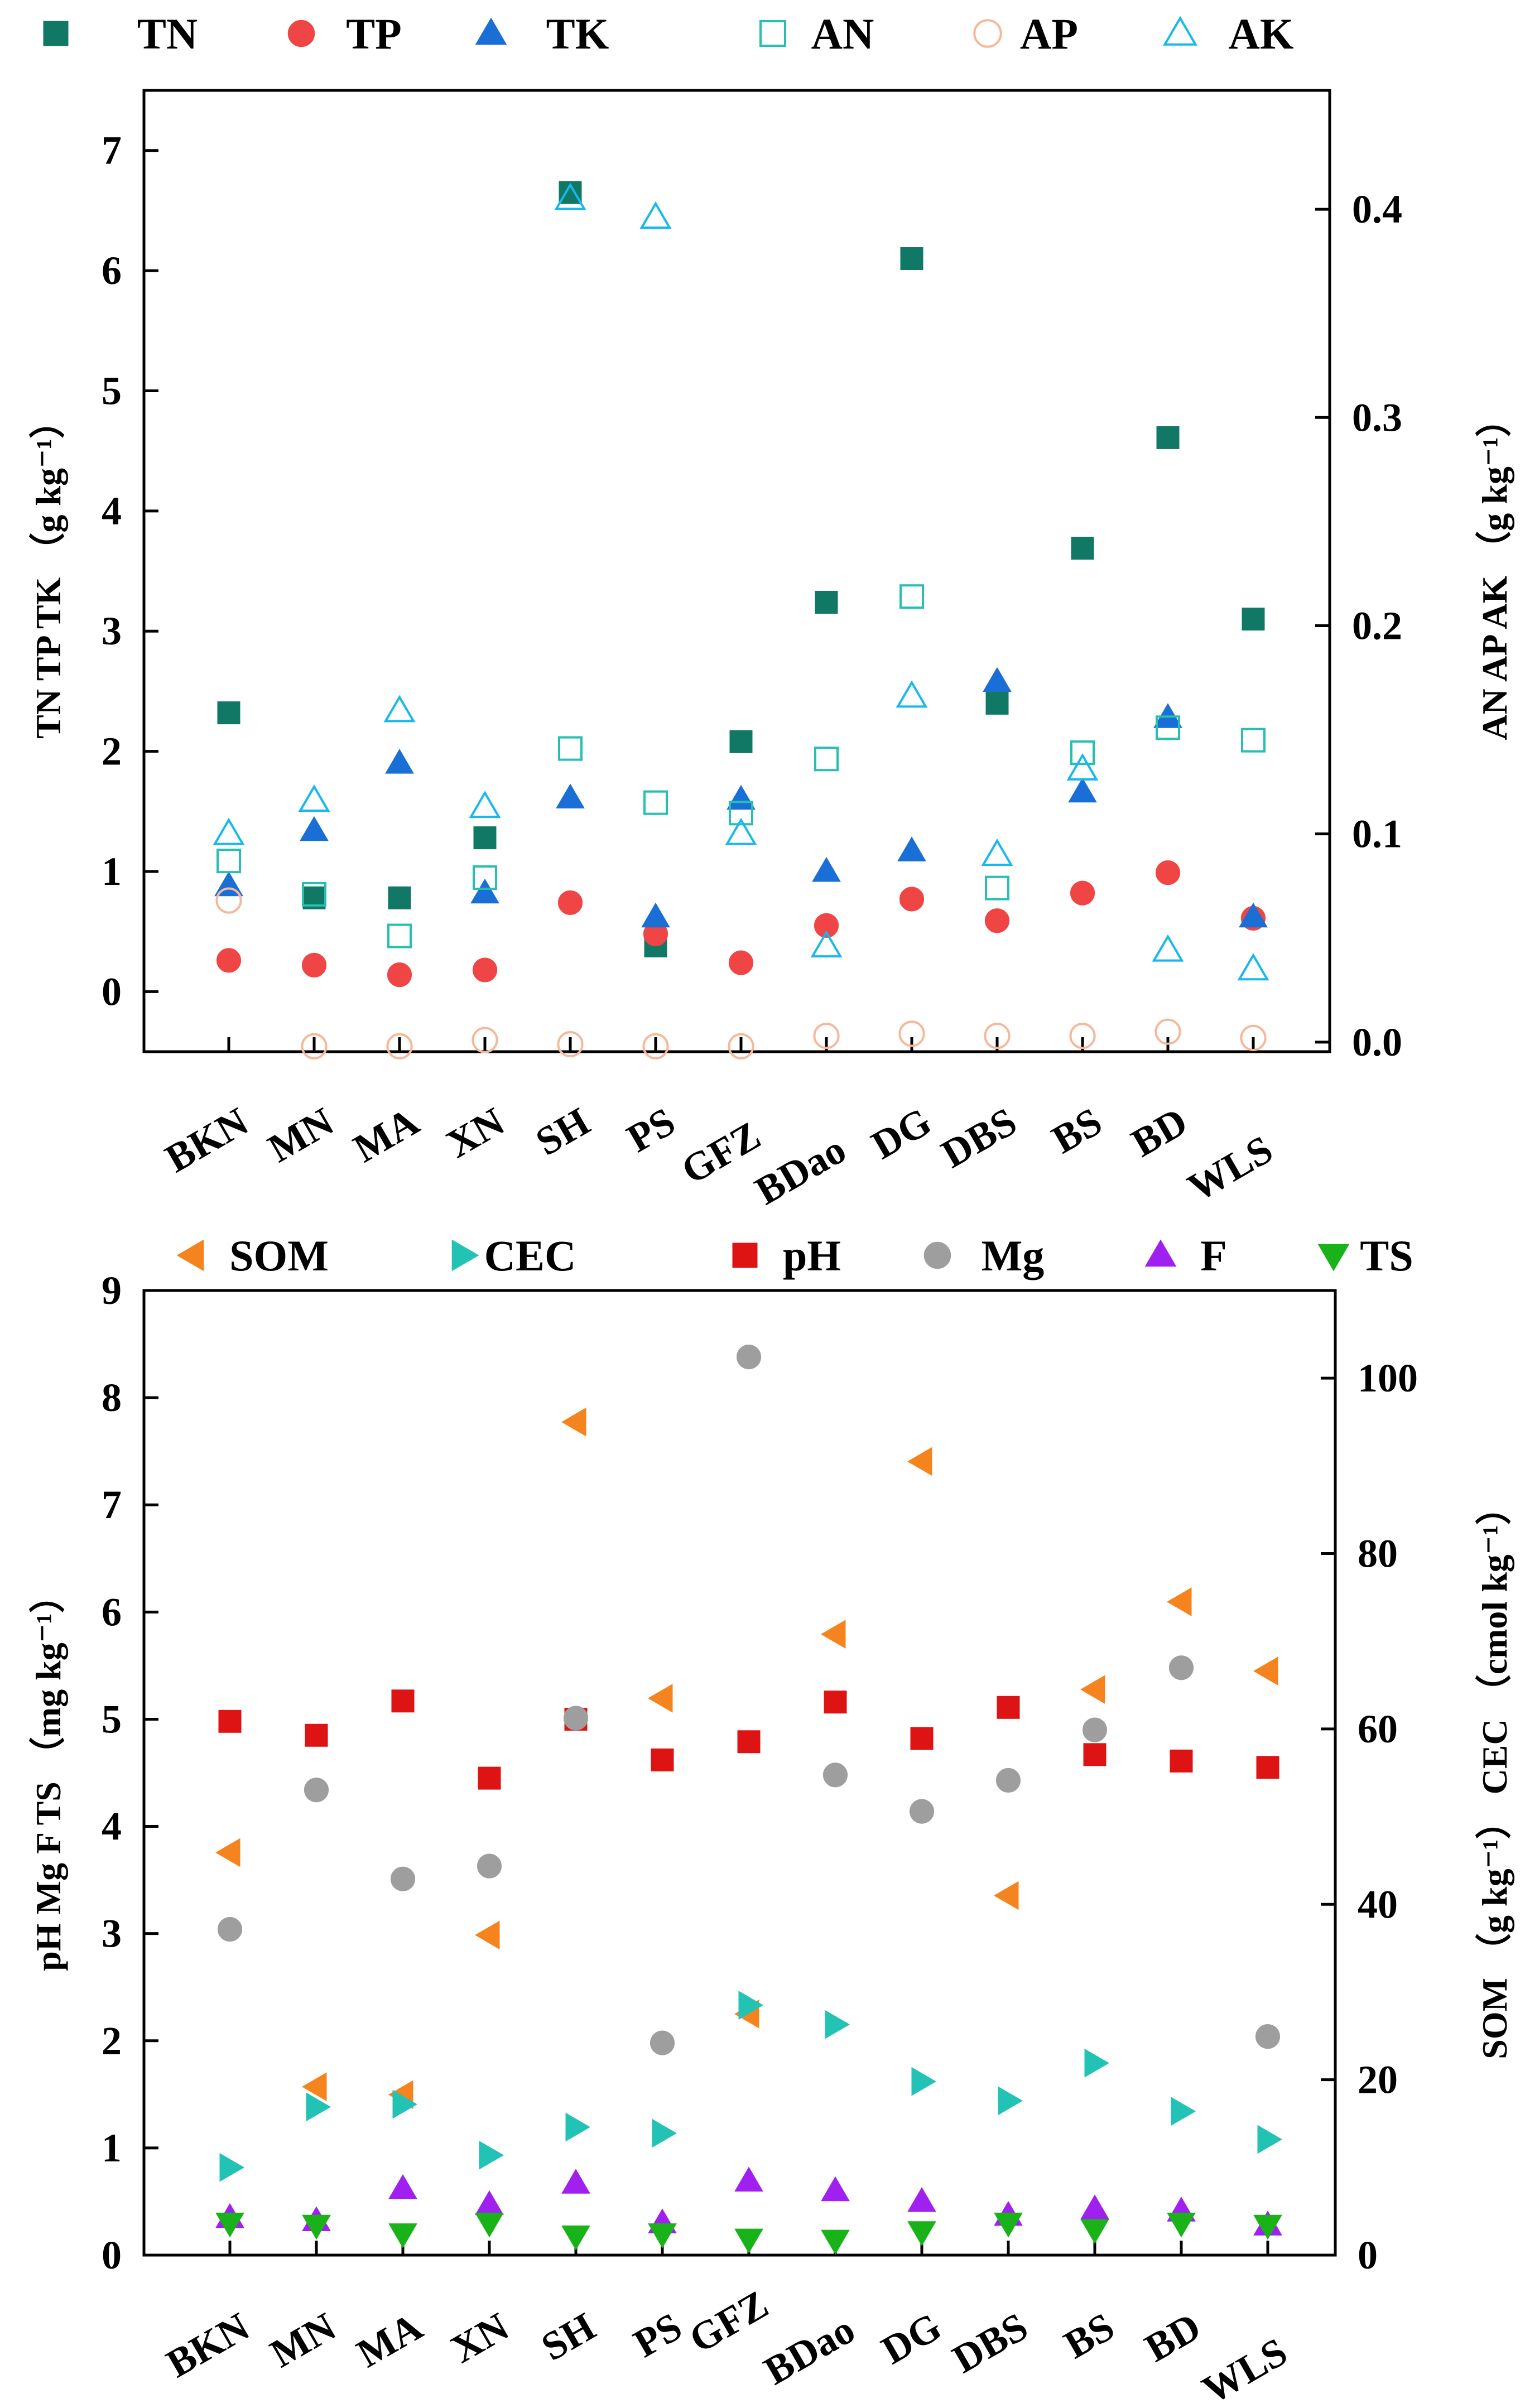  I want to click on category-label: DG, so click(901, 1133).